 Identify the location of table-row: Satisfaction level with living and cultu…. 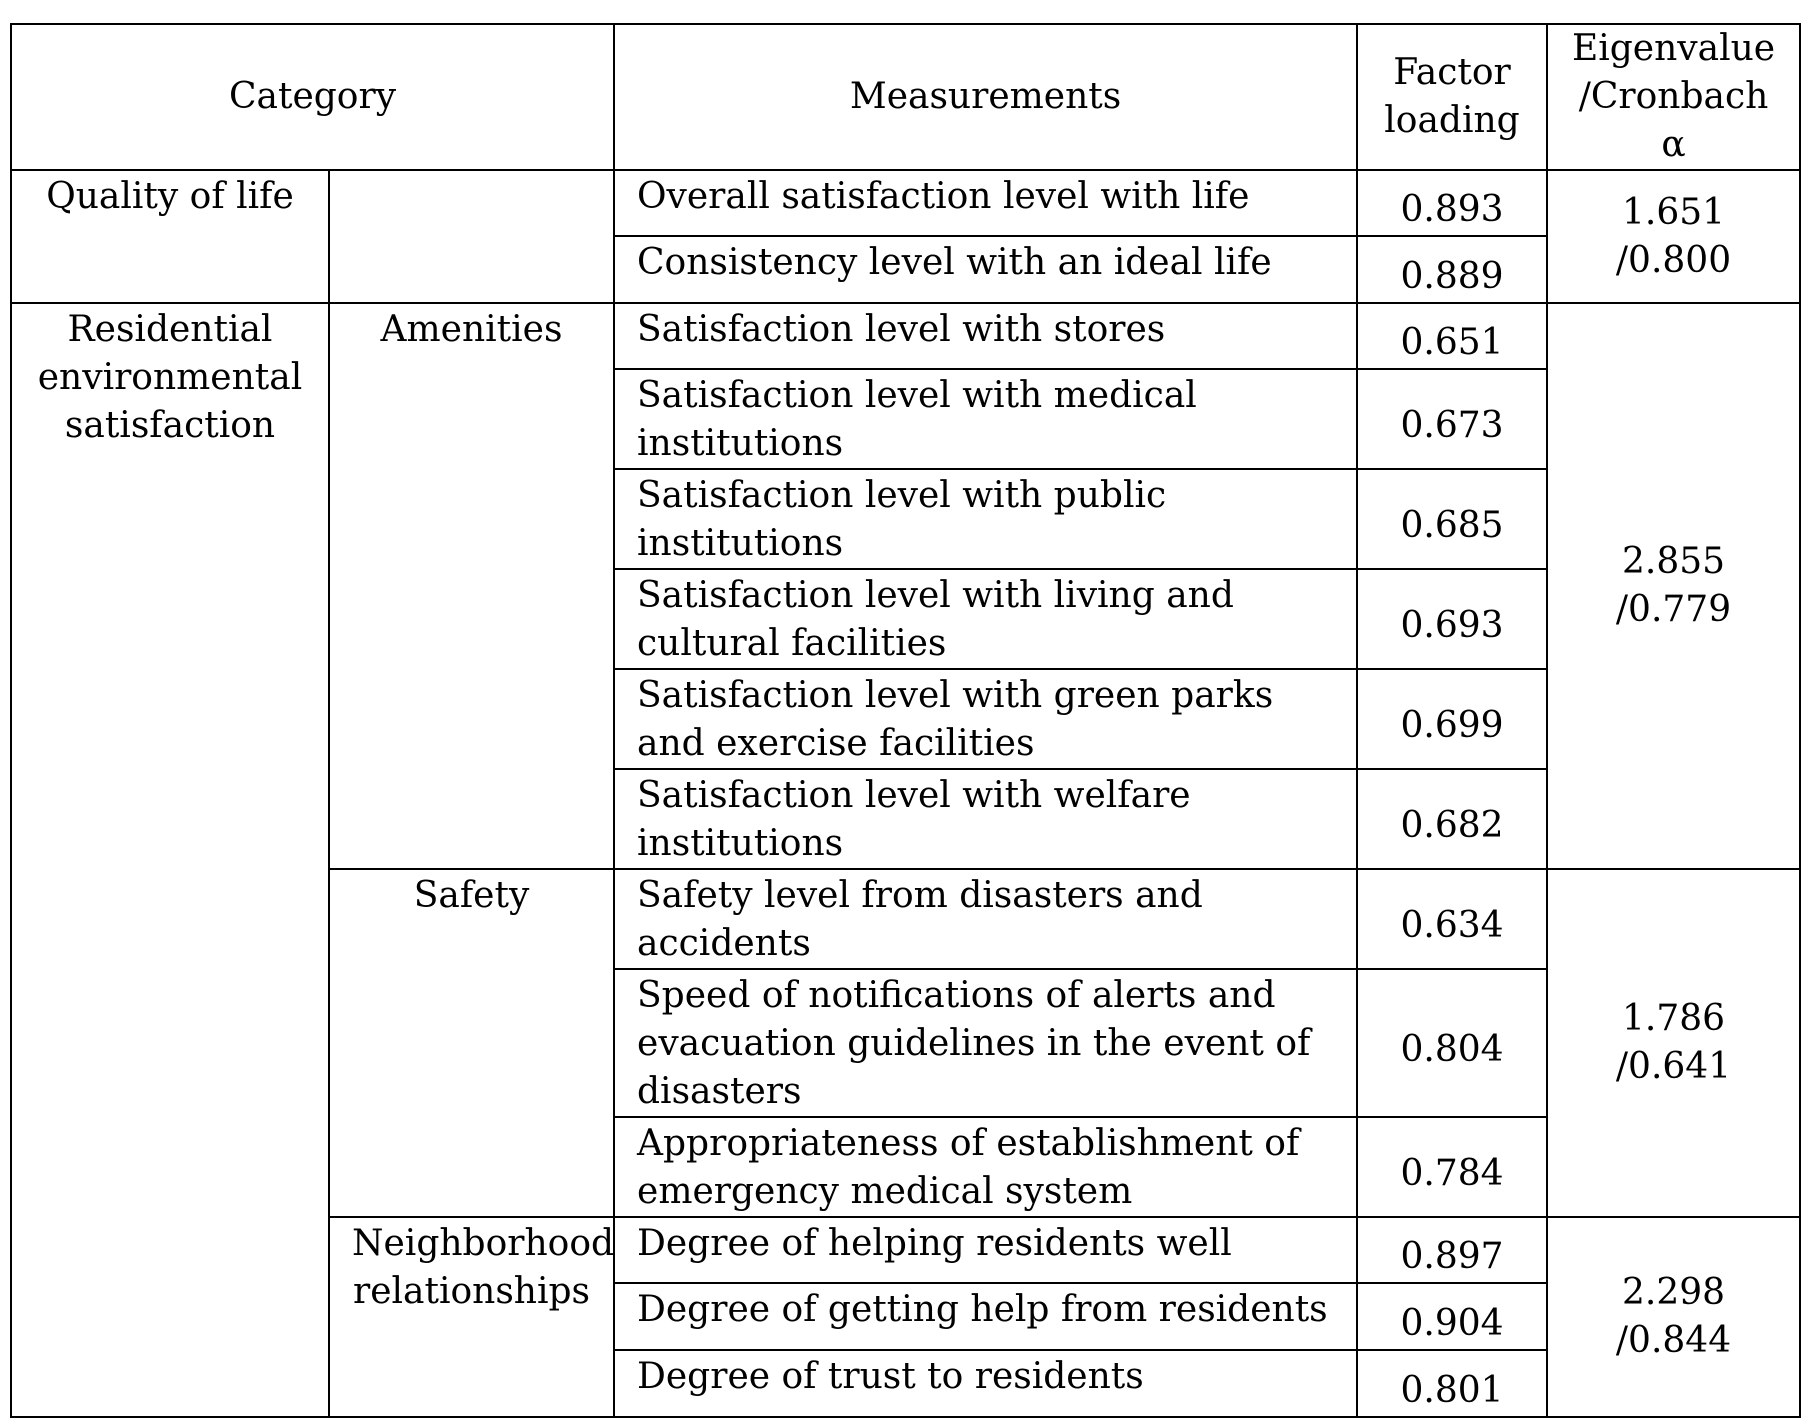
(905, 619).